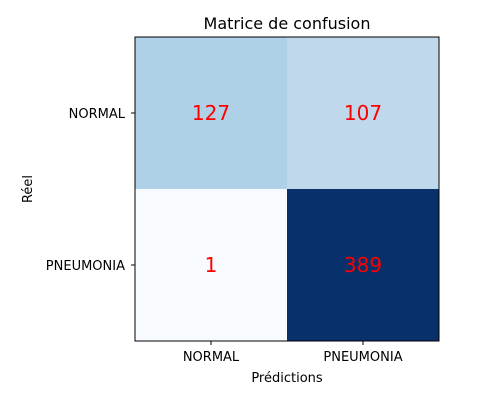 This screenshot has width=500, height=404. Describe the element at coordinates (211, 357) in the screenshot. I see `x-tick-label: NORMAL` at that location.